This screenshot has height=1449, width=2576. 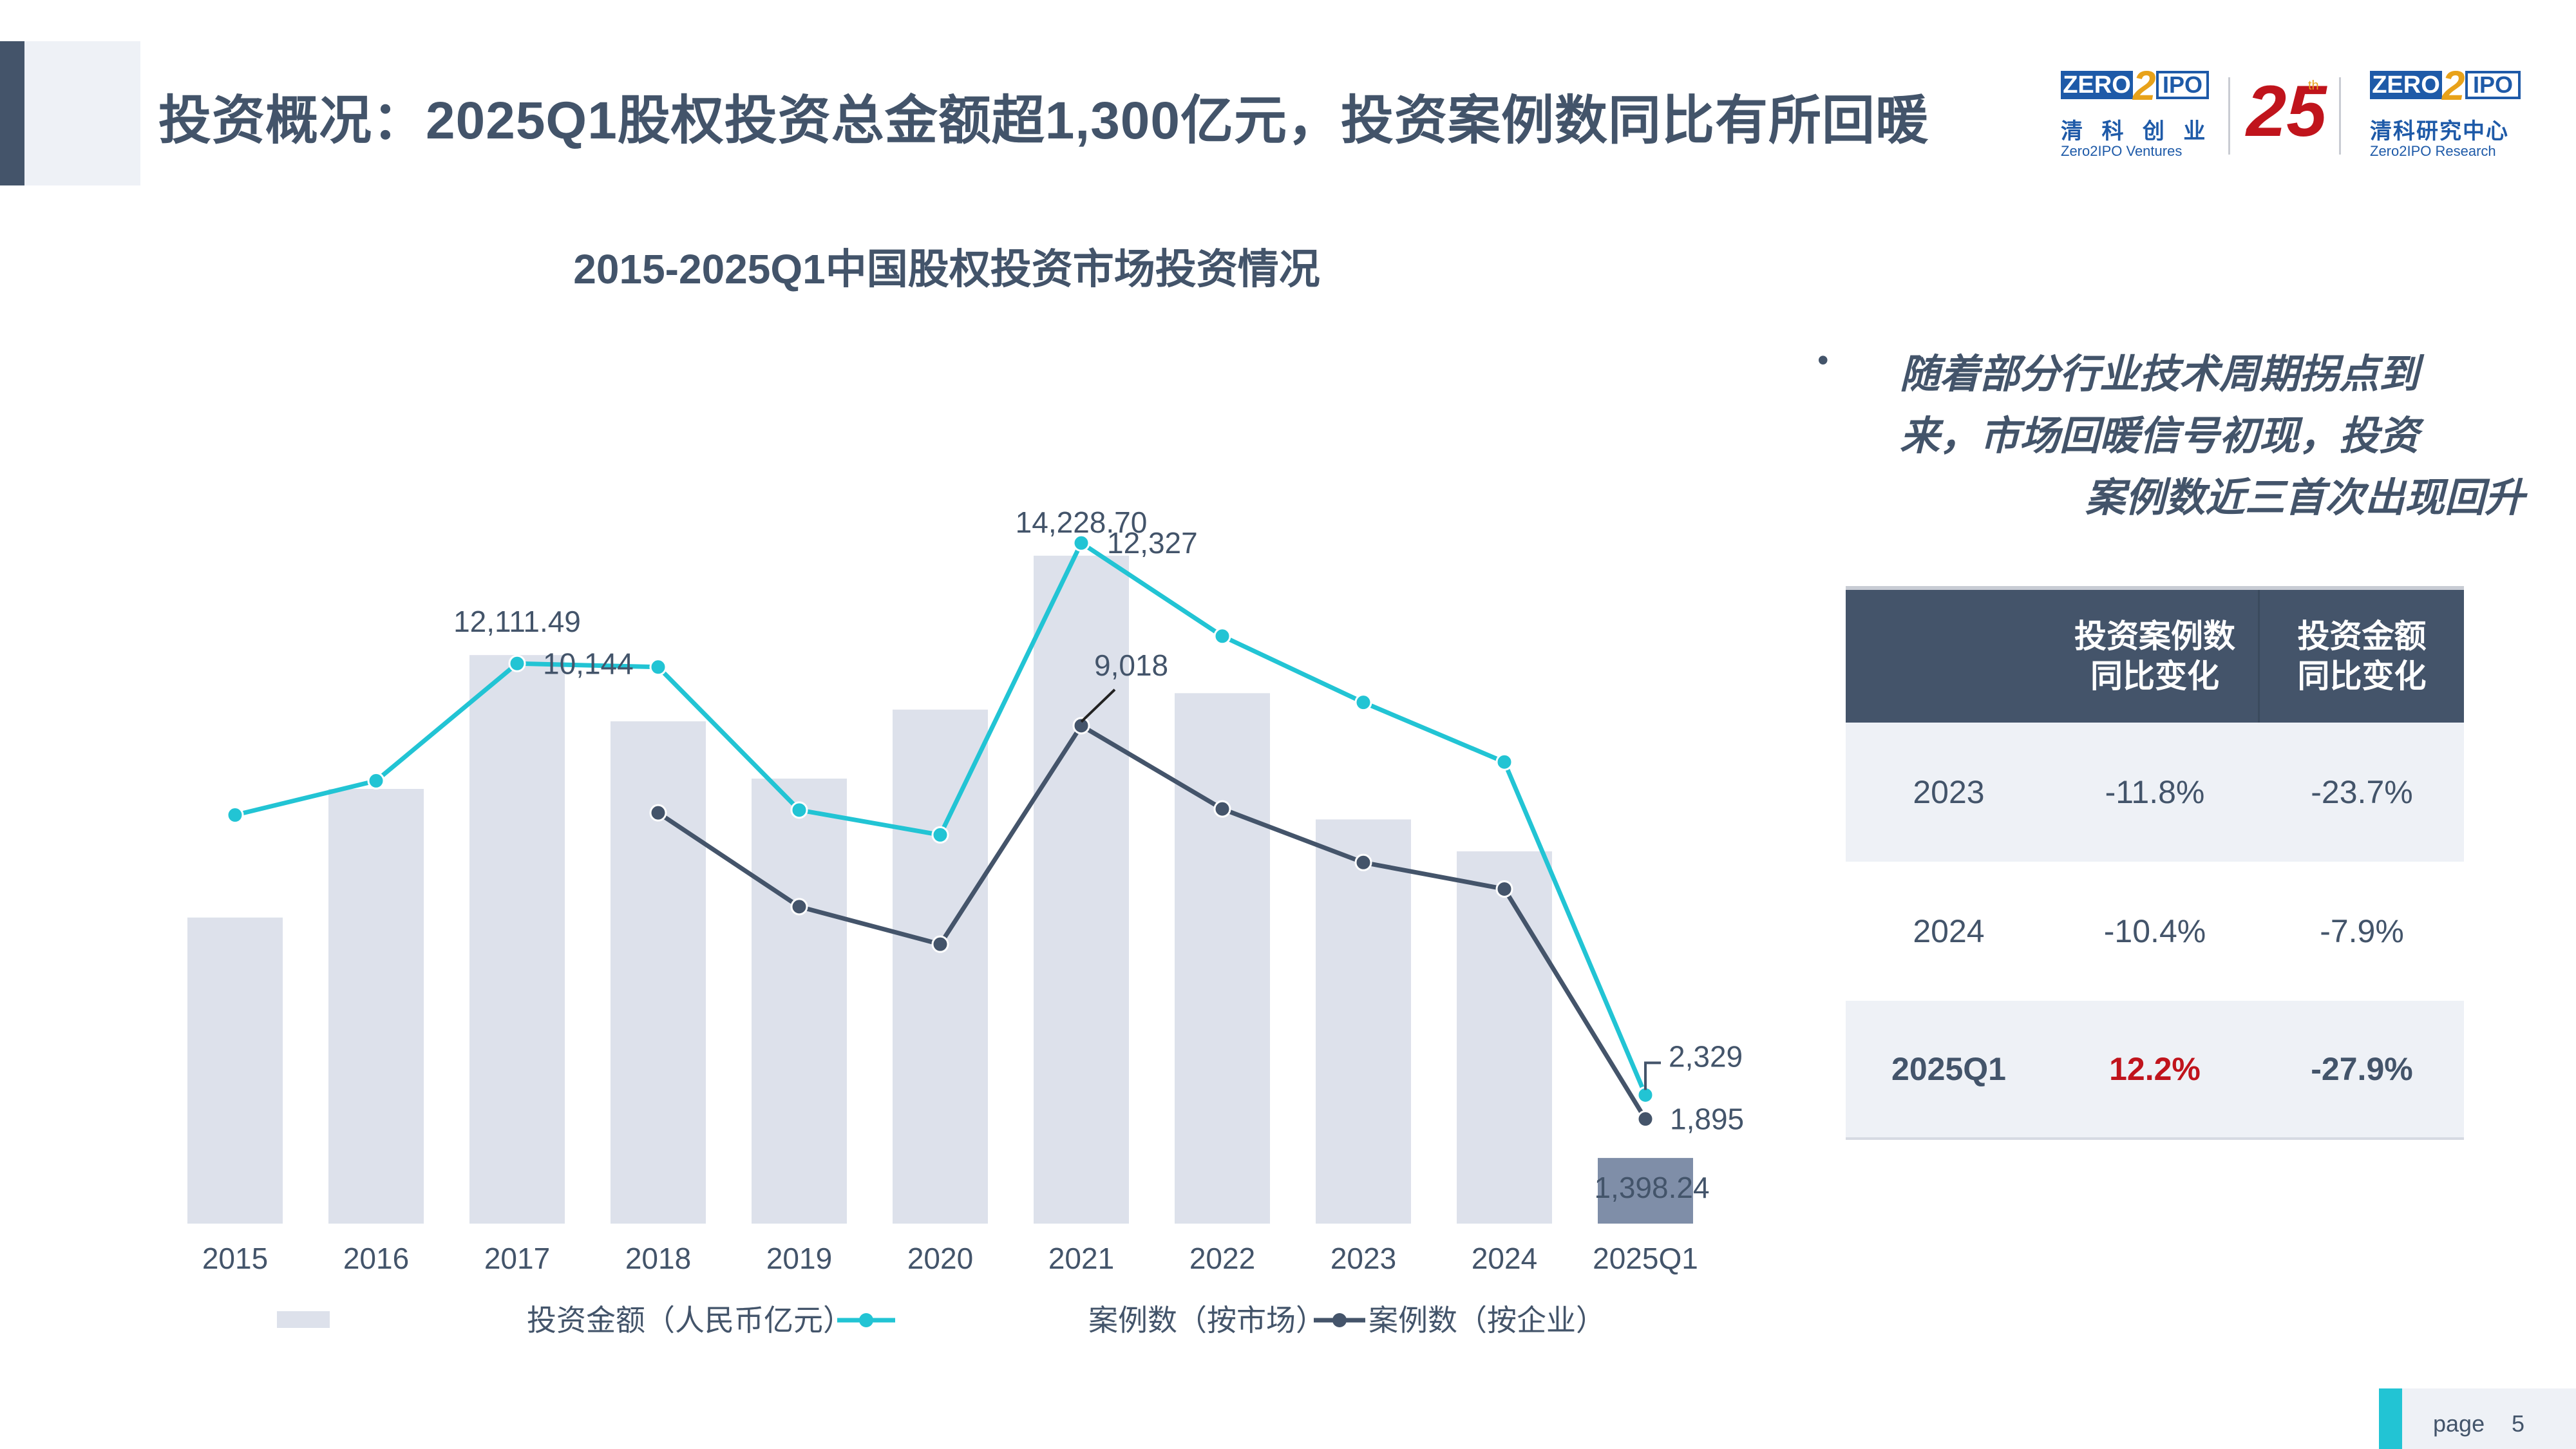 What do you see at coordinates (588, 663) in the screenshot?
I see `market-data-label: 10,144` at bounding box center [588, 663].